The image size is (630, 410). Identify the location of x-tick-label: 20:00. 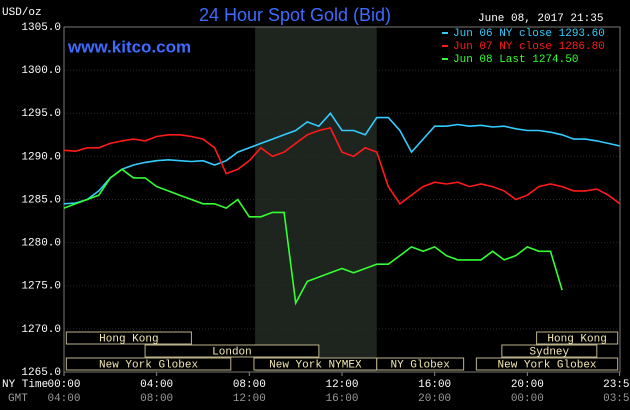
(527, 385).